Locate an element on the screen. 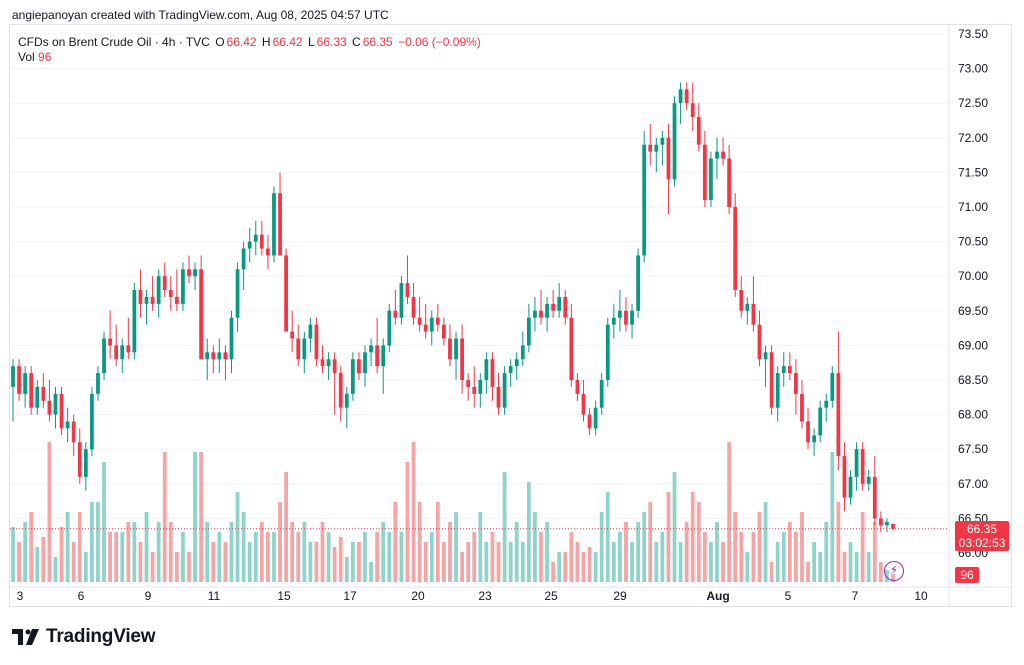 This screenshot has width=1024, height=665. legend-low-value: 66.33 is located at coordinates (331, 42).